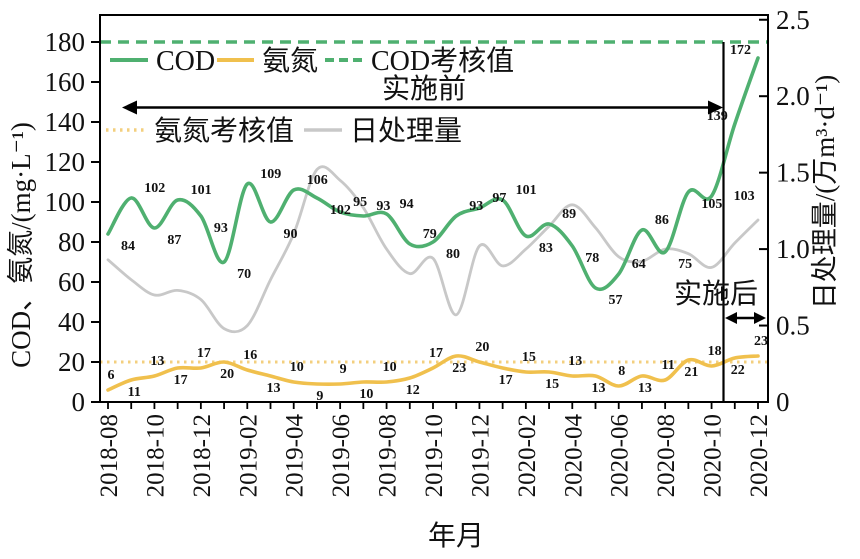  I want to click on y-left-tick-label: 180, so click(65, 42).